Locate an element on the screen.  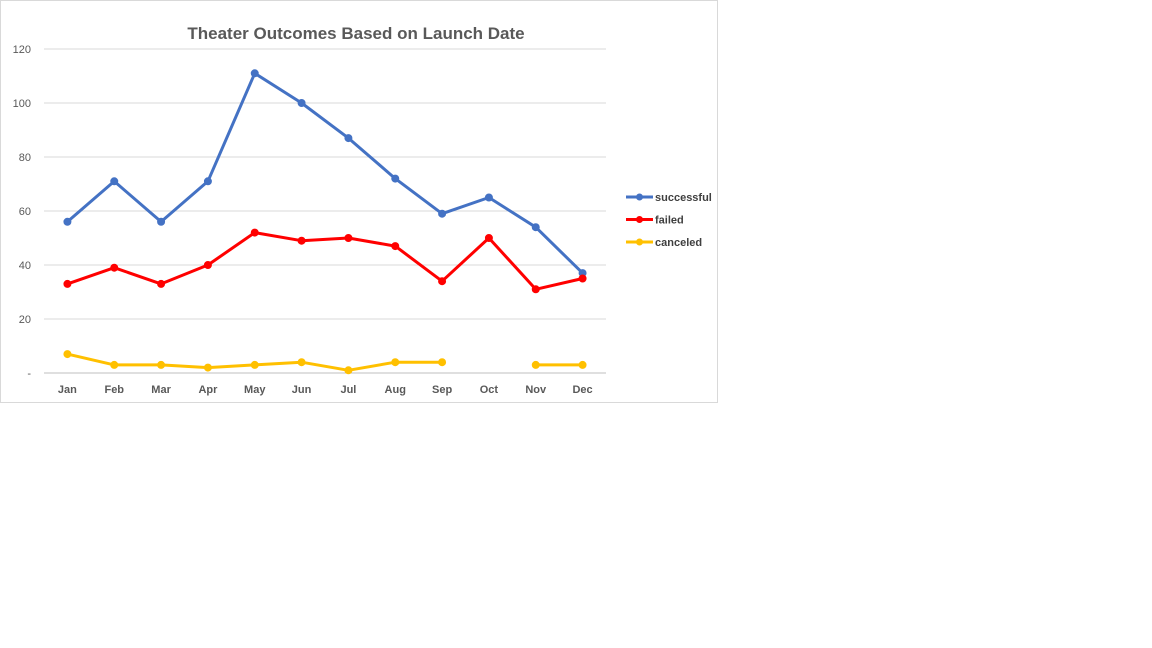
series-canceled is located at coordinates (325, 362).